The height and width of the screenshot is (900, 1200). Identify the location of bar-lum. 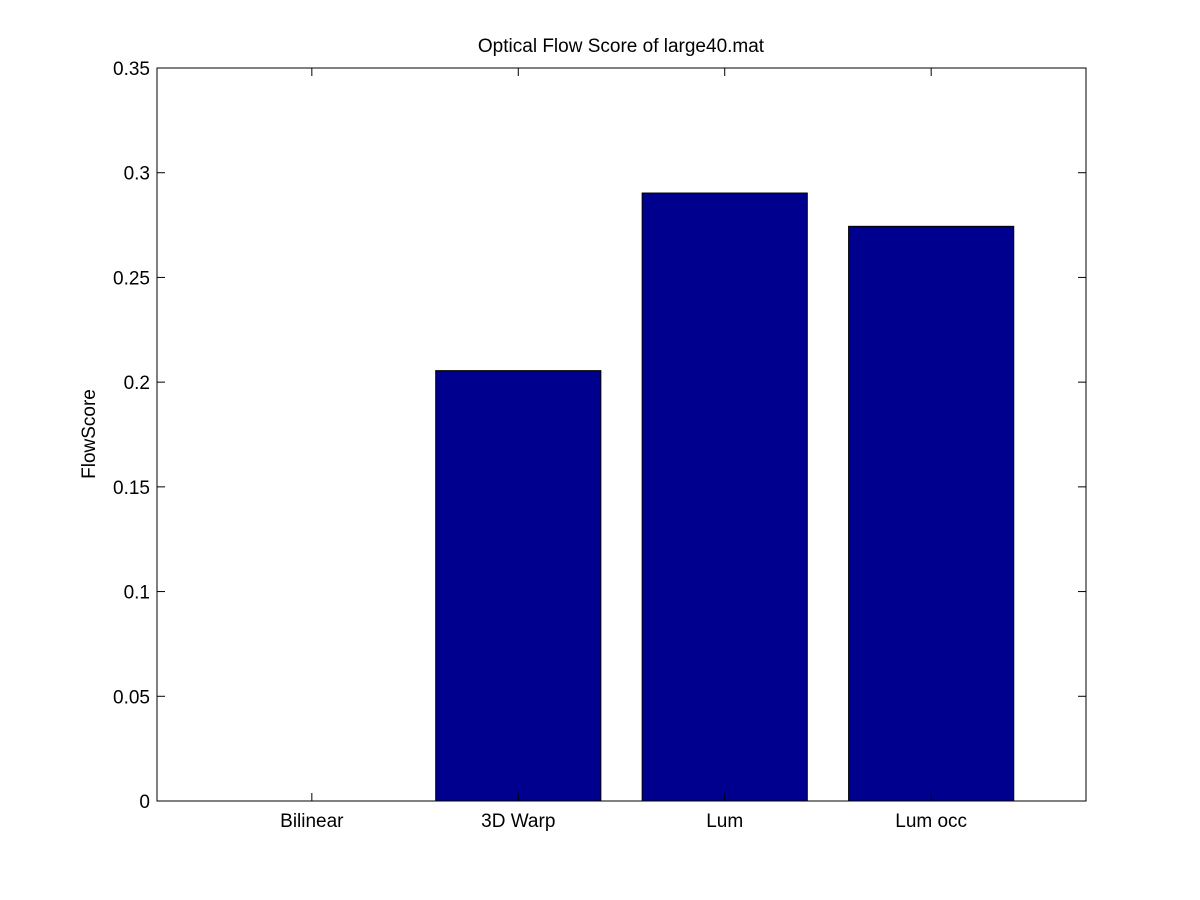
(724, 497).